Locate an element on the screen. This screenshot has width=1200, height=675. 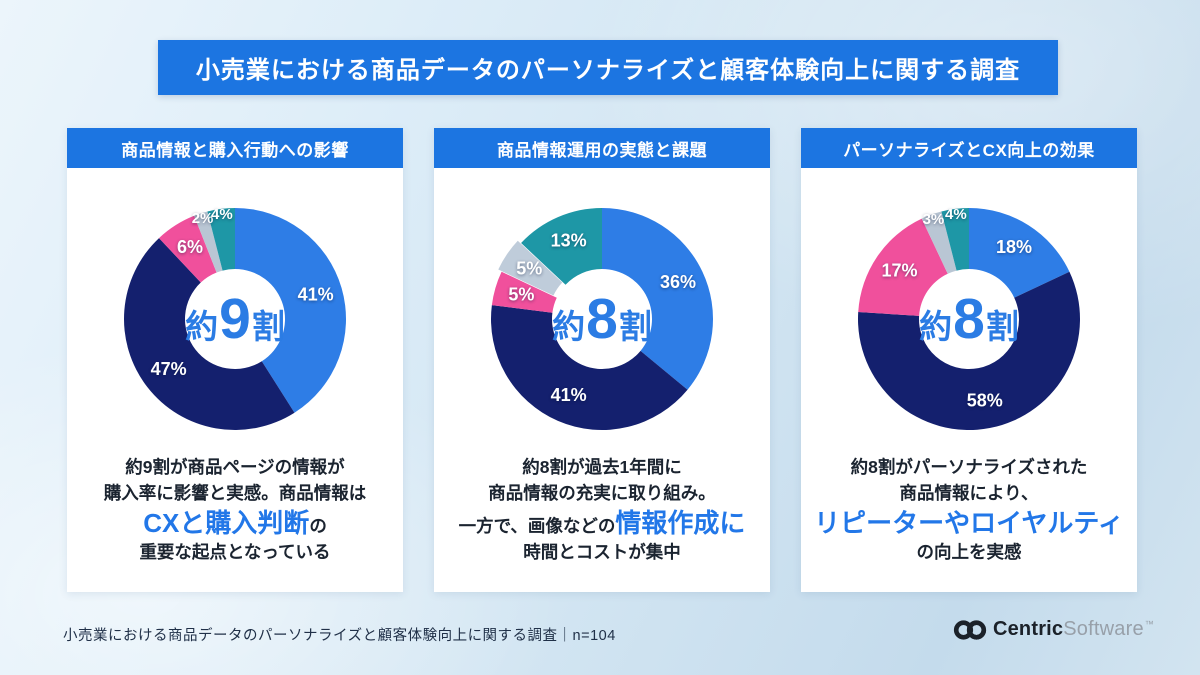
description-text: 購入率に影響と実感。商品情報は is located at coordinates (235, 493).